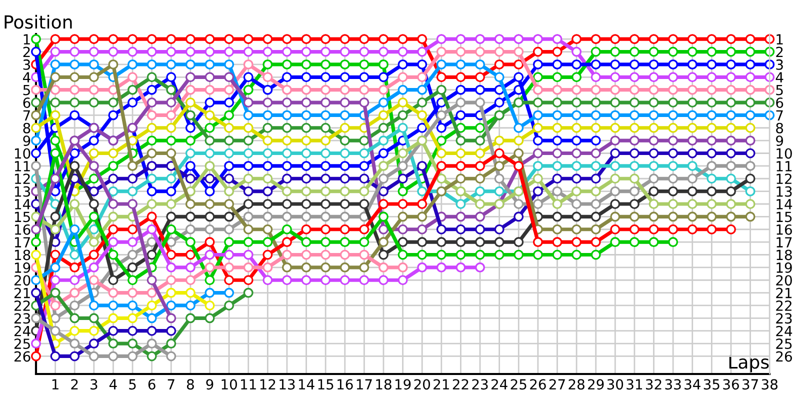 This screenshot has width=800, height=400. I want to click on y-tick-label: 11, so click(22, 166).